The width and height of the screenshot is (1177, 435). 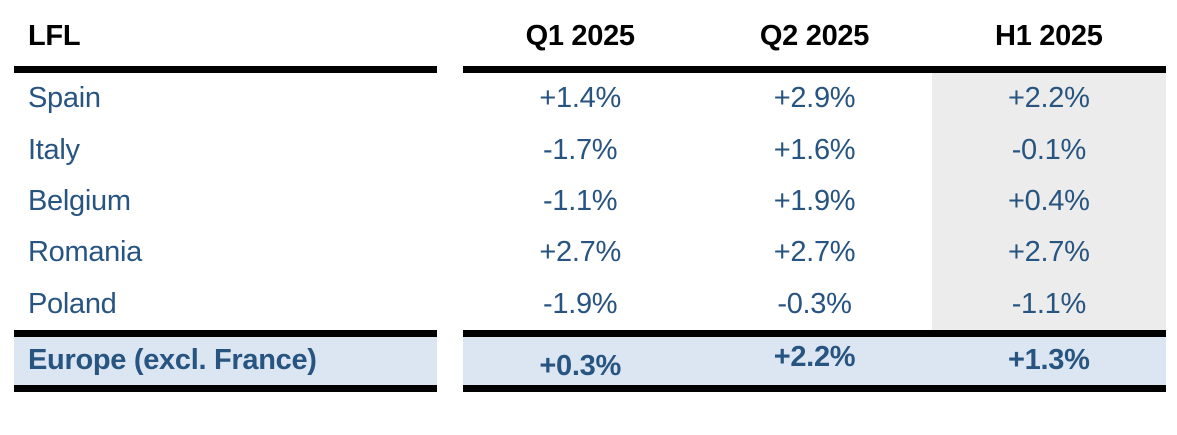 I want to click on column-header-q2-2025: Q2 2025, so click(x=814, y=35).